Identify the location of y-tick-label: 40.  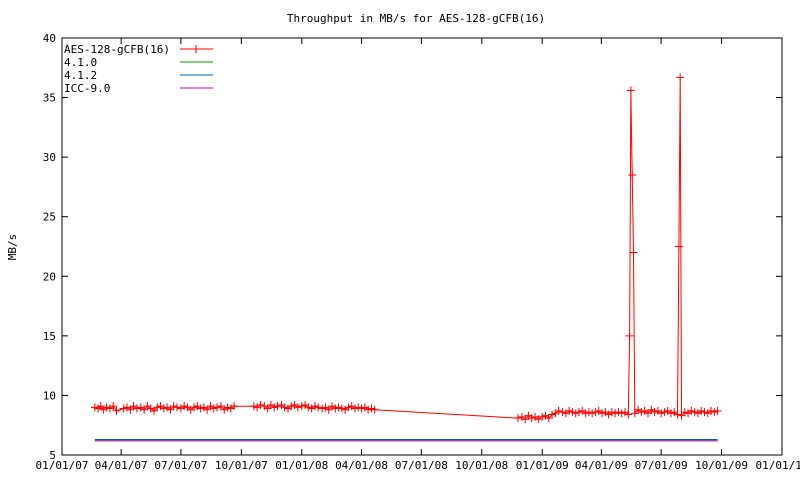
(49, 38).